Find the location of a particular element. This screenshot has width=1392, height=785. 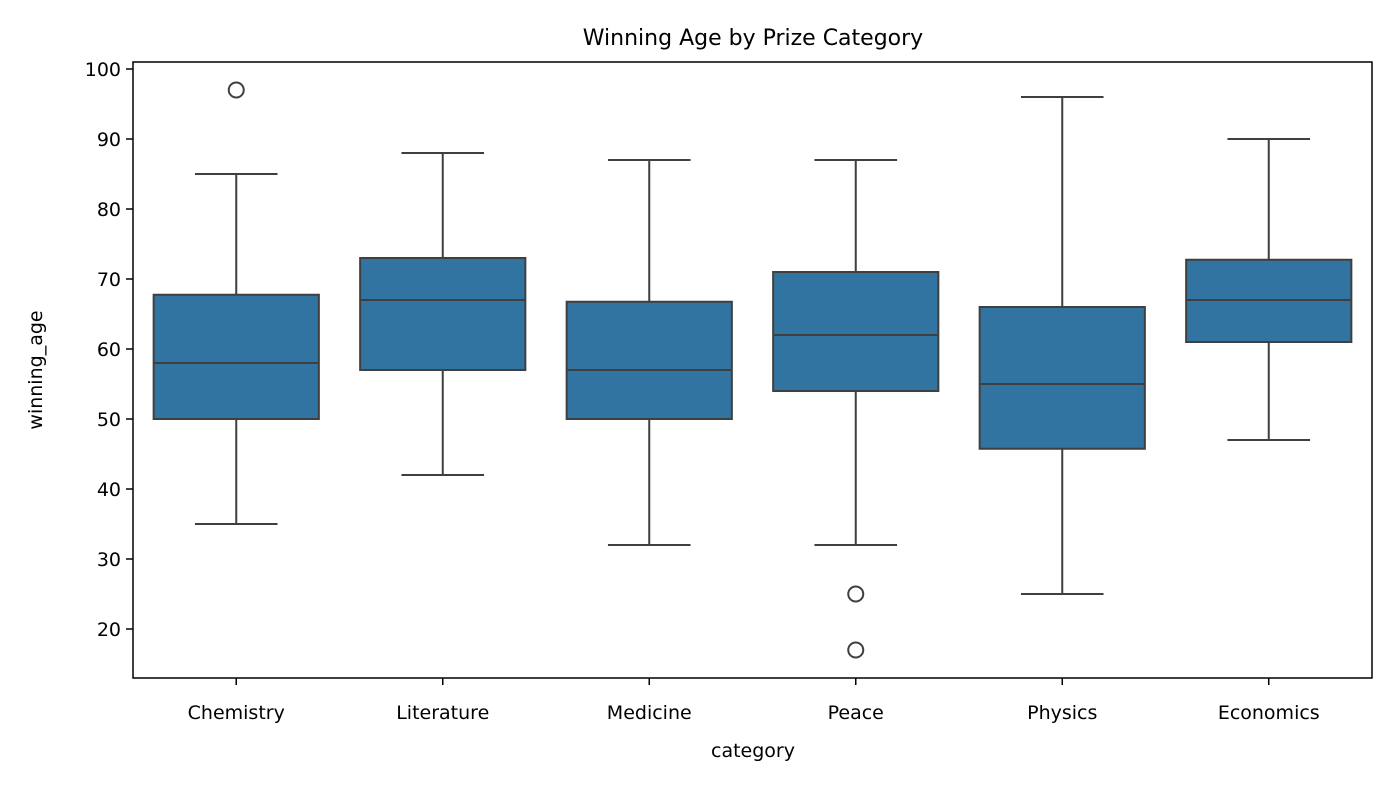

y-tick-label: 60 is located at coordinates (109, 350).